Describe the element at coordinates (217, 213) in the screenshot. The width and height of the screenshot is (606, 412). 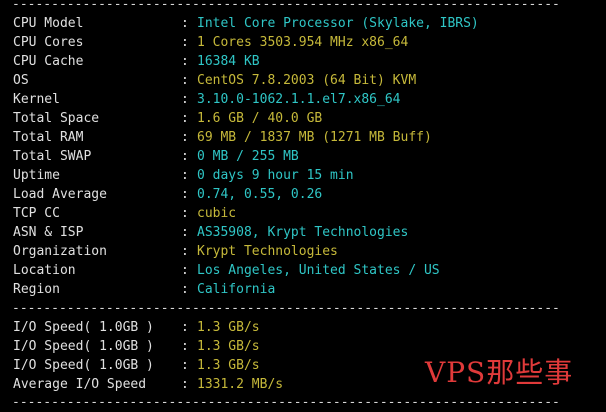
I see `info-value: cubic` at that location.